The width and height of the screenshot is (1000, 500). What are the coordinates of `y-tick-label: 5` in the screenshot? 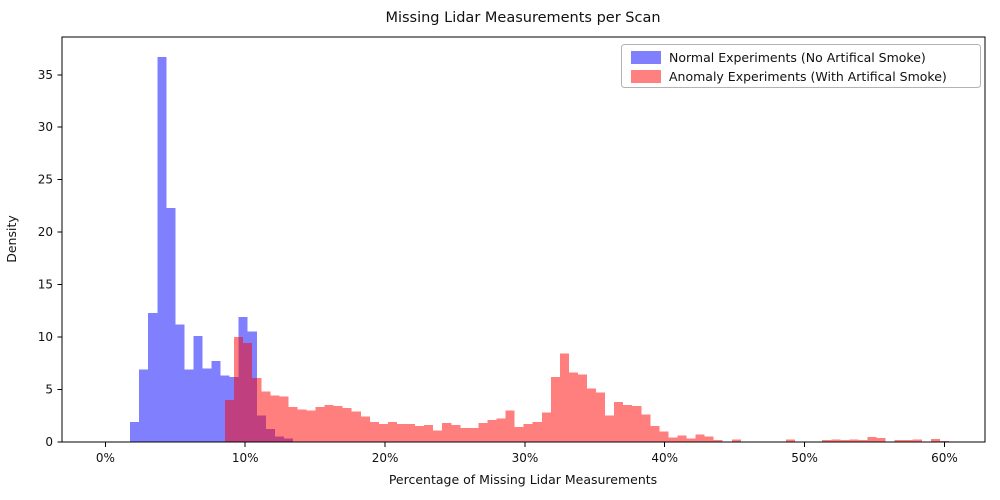 It's located at (49, 389).